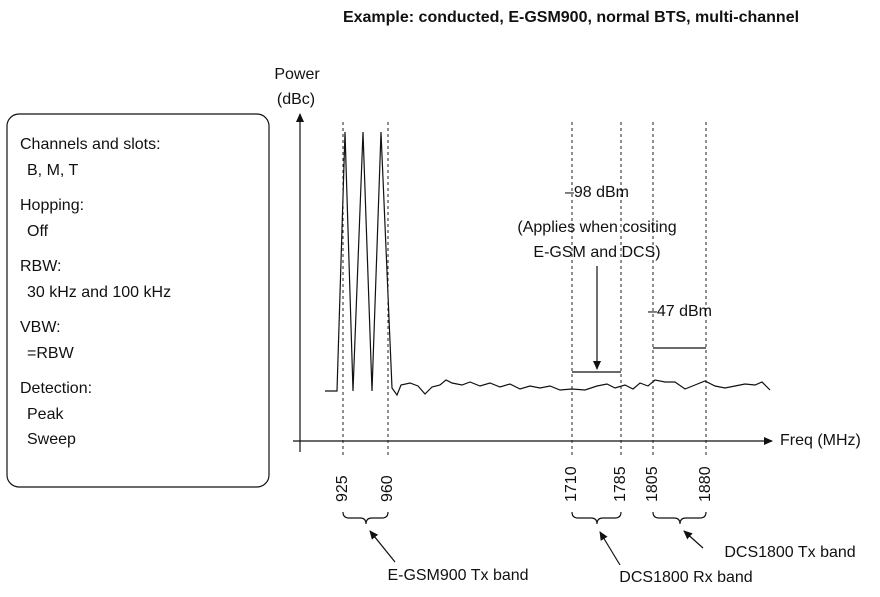 This screenshot has height=597, width=880. I want to click on marker-label: 1805, so click(652, 484).